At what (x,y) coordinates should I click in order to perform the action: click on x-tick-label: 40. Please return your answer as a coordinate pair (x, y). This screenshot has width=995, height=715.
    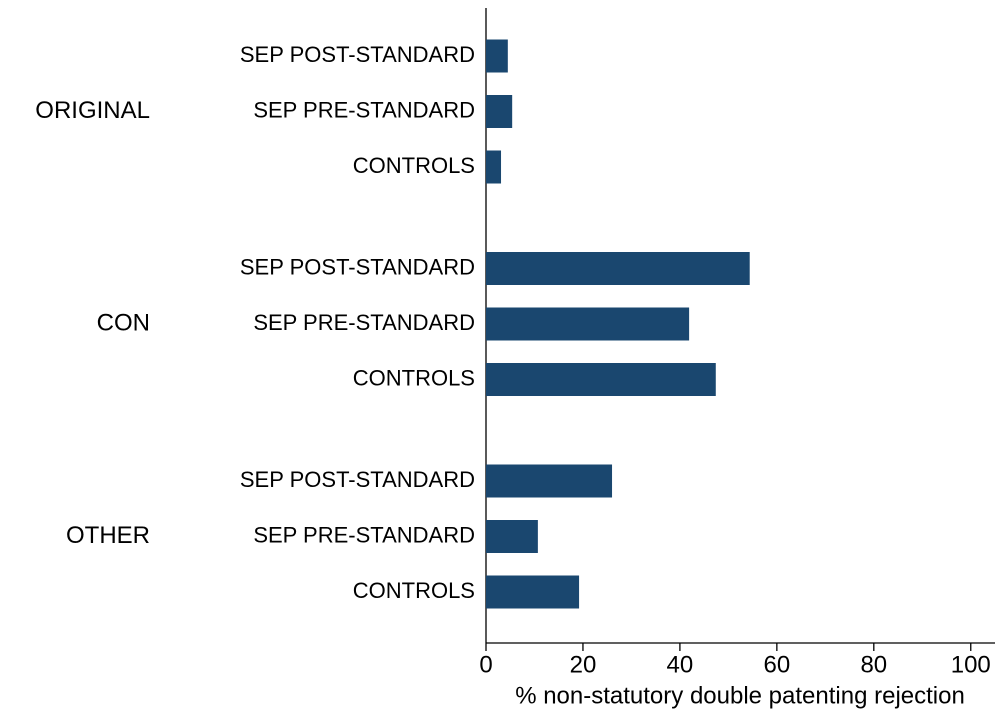
    Looking at the image, I should click on (680, 664).